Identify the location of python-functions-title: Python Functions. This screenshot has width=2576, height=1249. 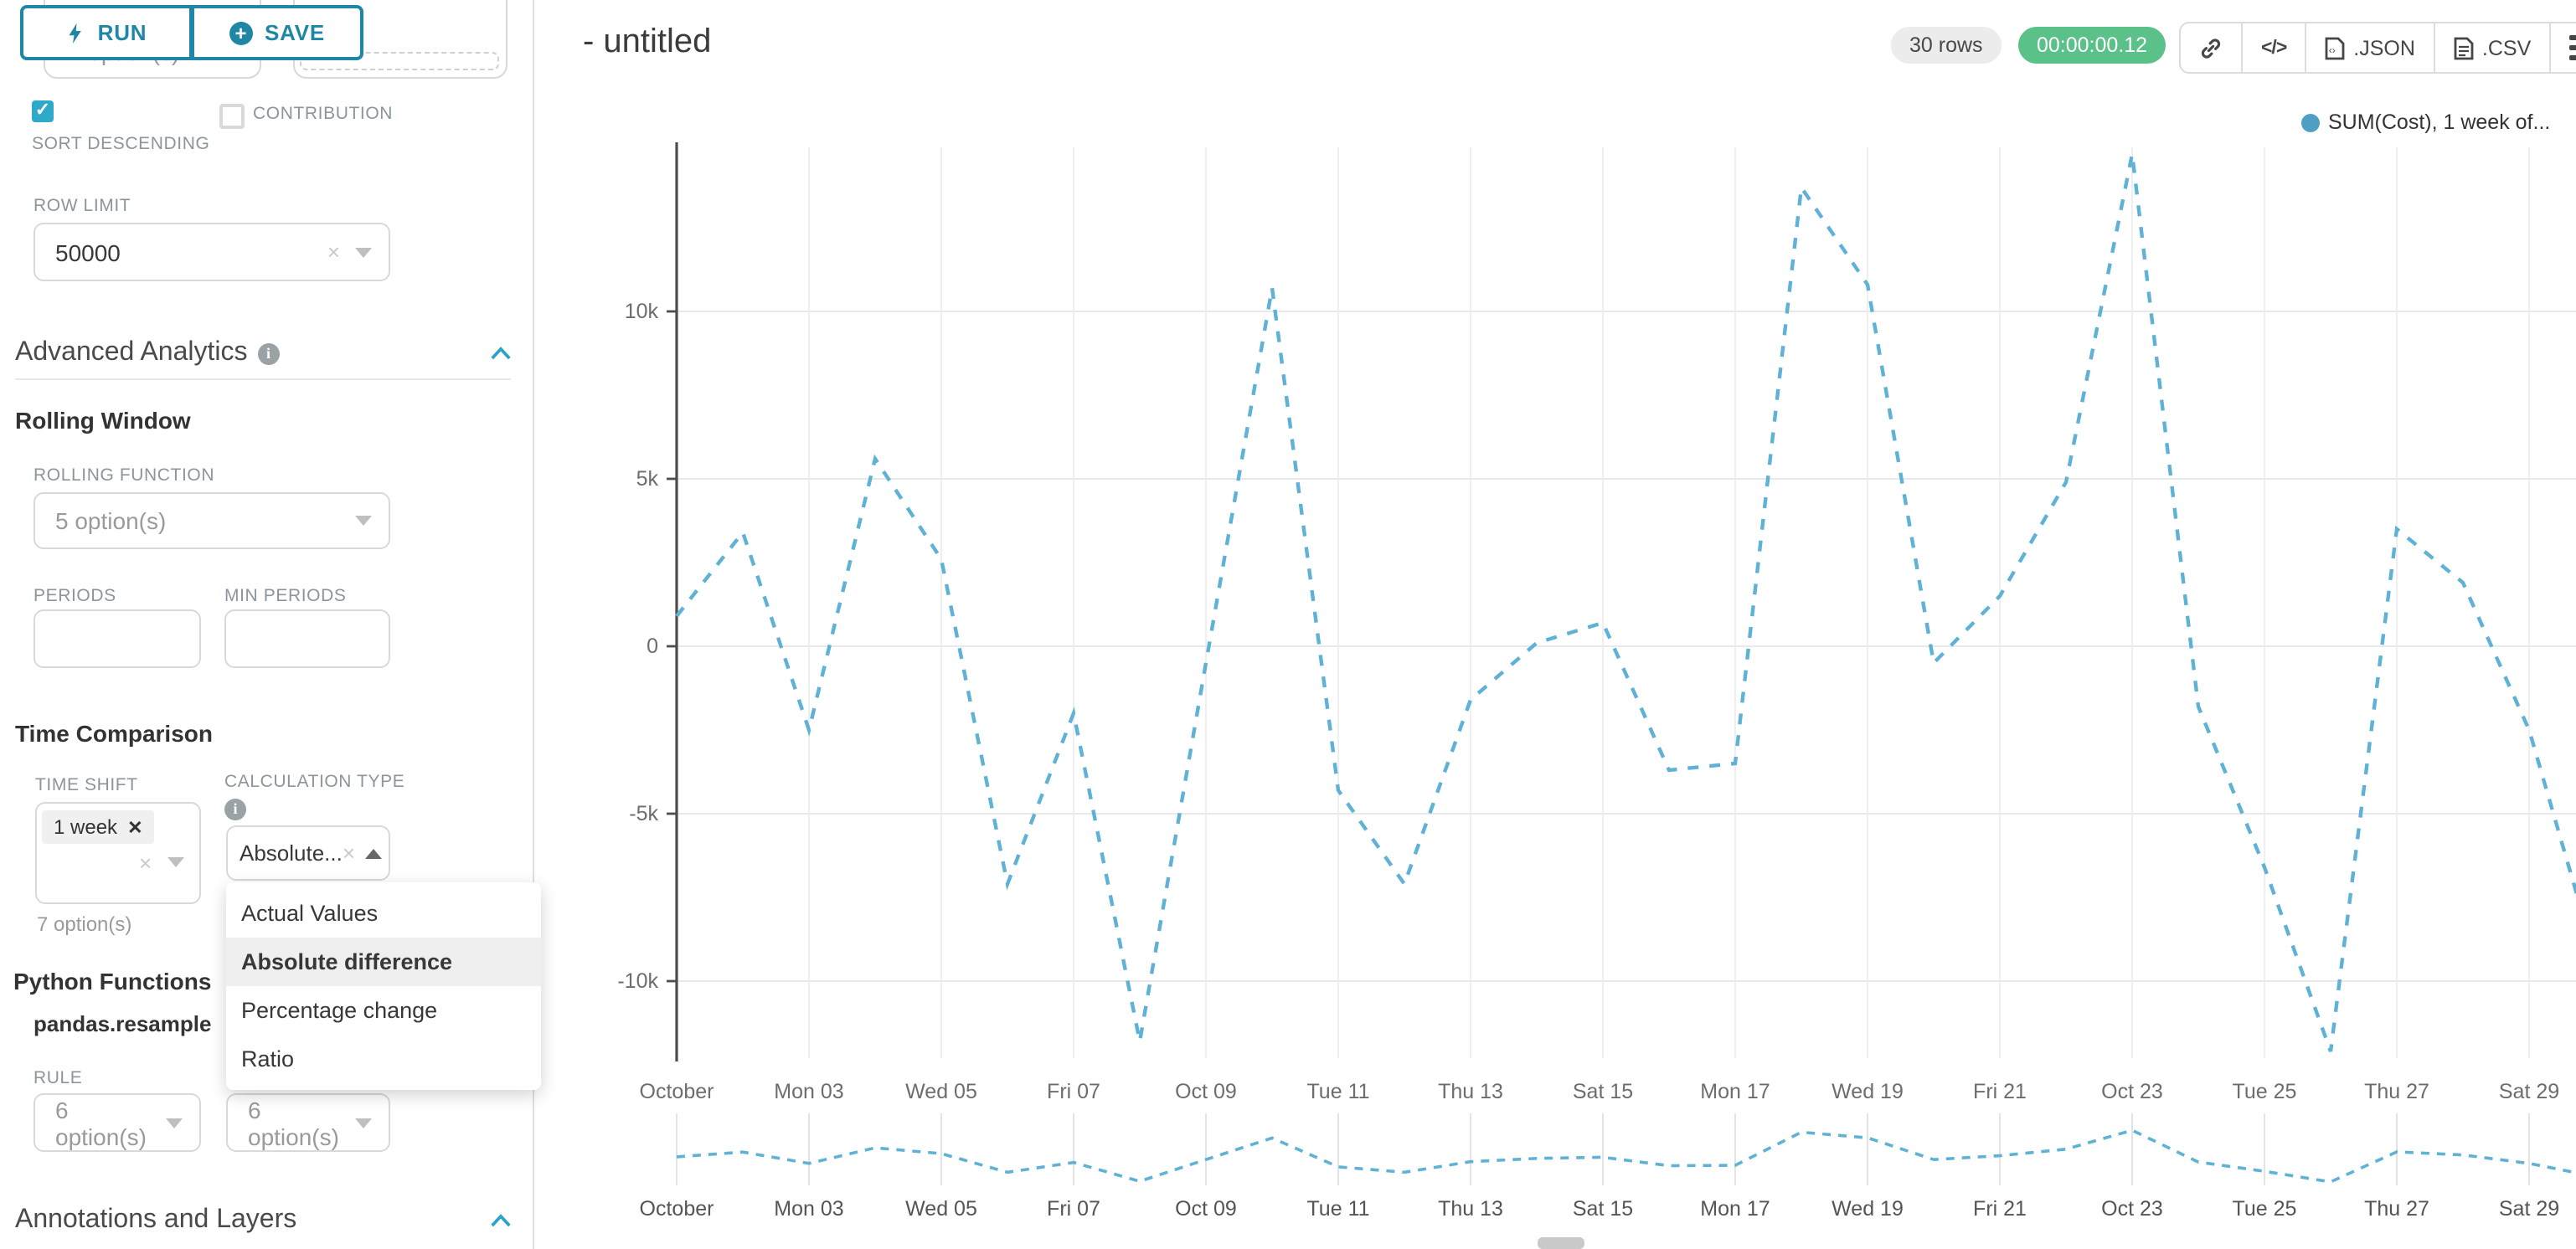
(112, 981).